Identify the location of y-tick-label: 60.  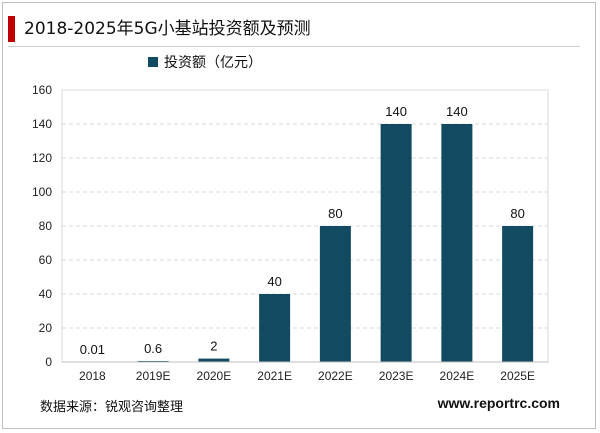
(46, 260).